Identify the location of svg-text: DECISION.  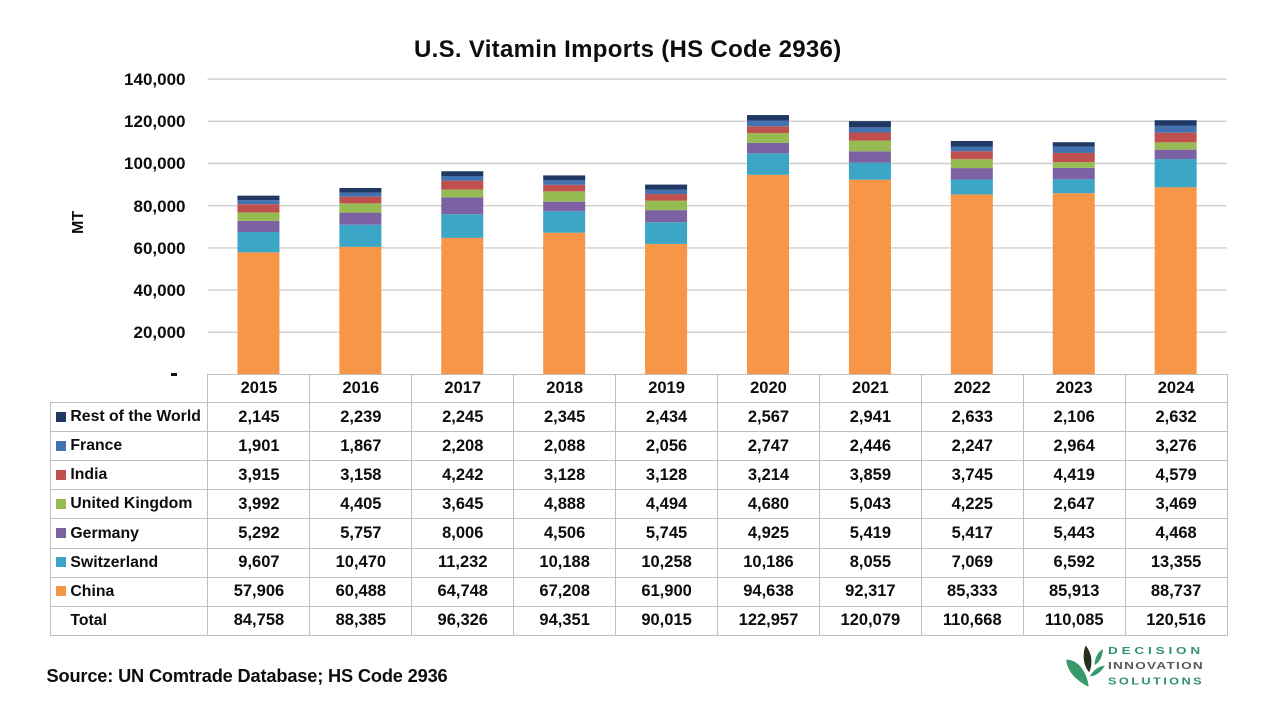
(1156, 651).